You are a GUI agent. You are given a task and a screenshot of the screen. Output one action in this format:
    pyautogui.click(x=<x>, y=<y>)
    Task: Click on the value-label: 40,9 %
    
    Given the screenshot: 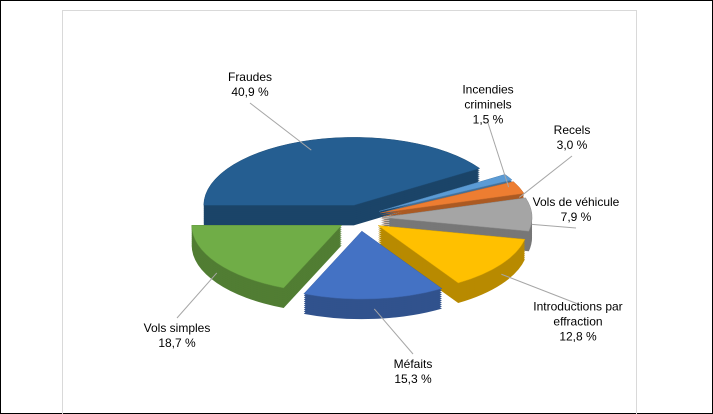 What is the action you would take?
    pyautogui.click(x=250, y=92)
    